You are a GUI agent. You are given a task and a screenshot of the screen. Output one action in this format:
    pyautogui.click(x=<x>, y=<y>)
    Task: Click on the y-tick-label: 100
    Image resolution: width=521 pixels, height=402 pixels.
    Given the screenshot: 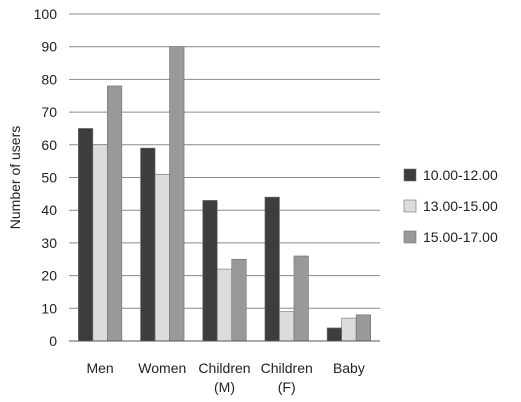 What is the action you would take?
    pyautogui.click(x=46, y=14)
    